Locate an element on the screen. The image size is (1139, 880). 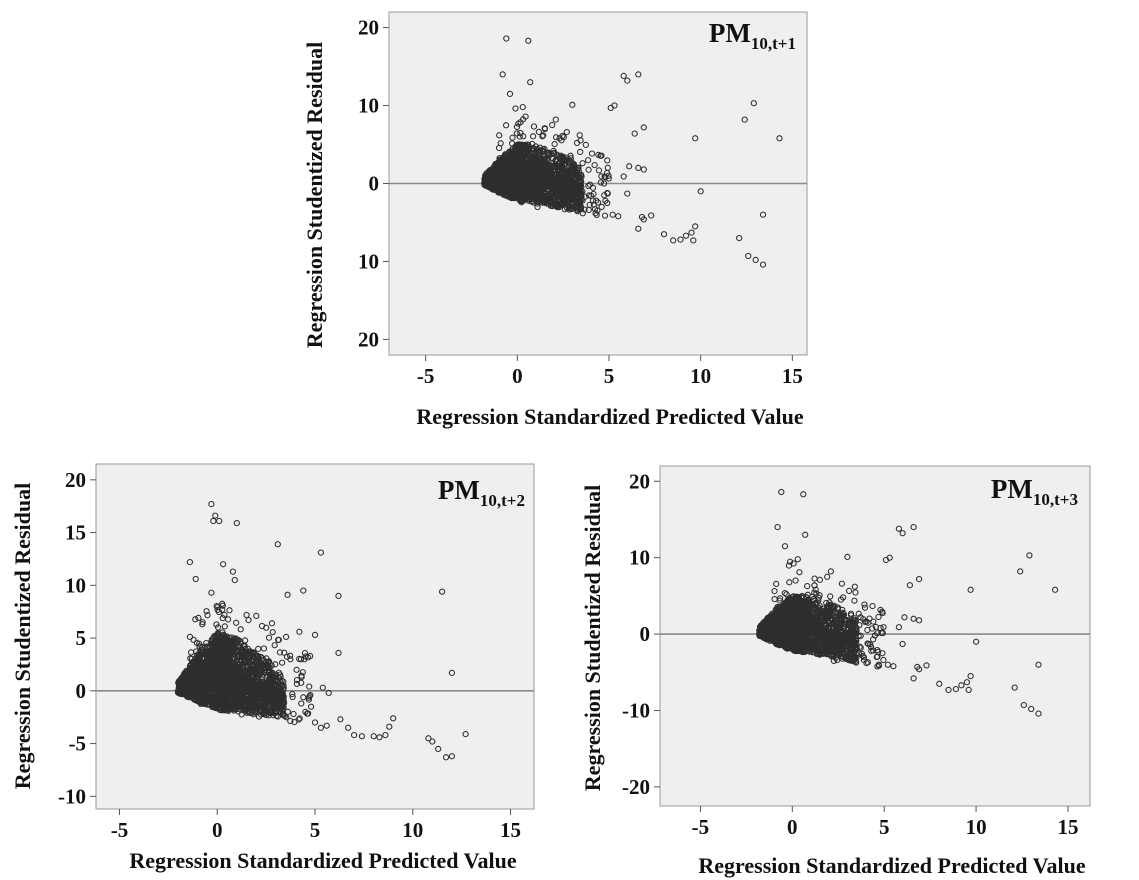
x-tick-label: 10 is located at coordinates (700, 376).